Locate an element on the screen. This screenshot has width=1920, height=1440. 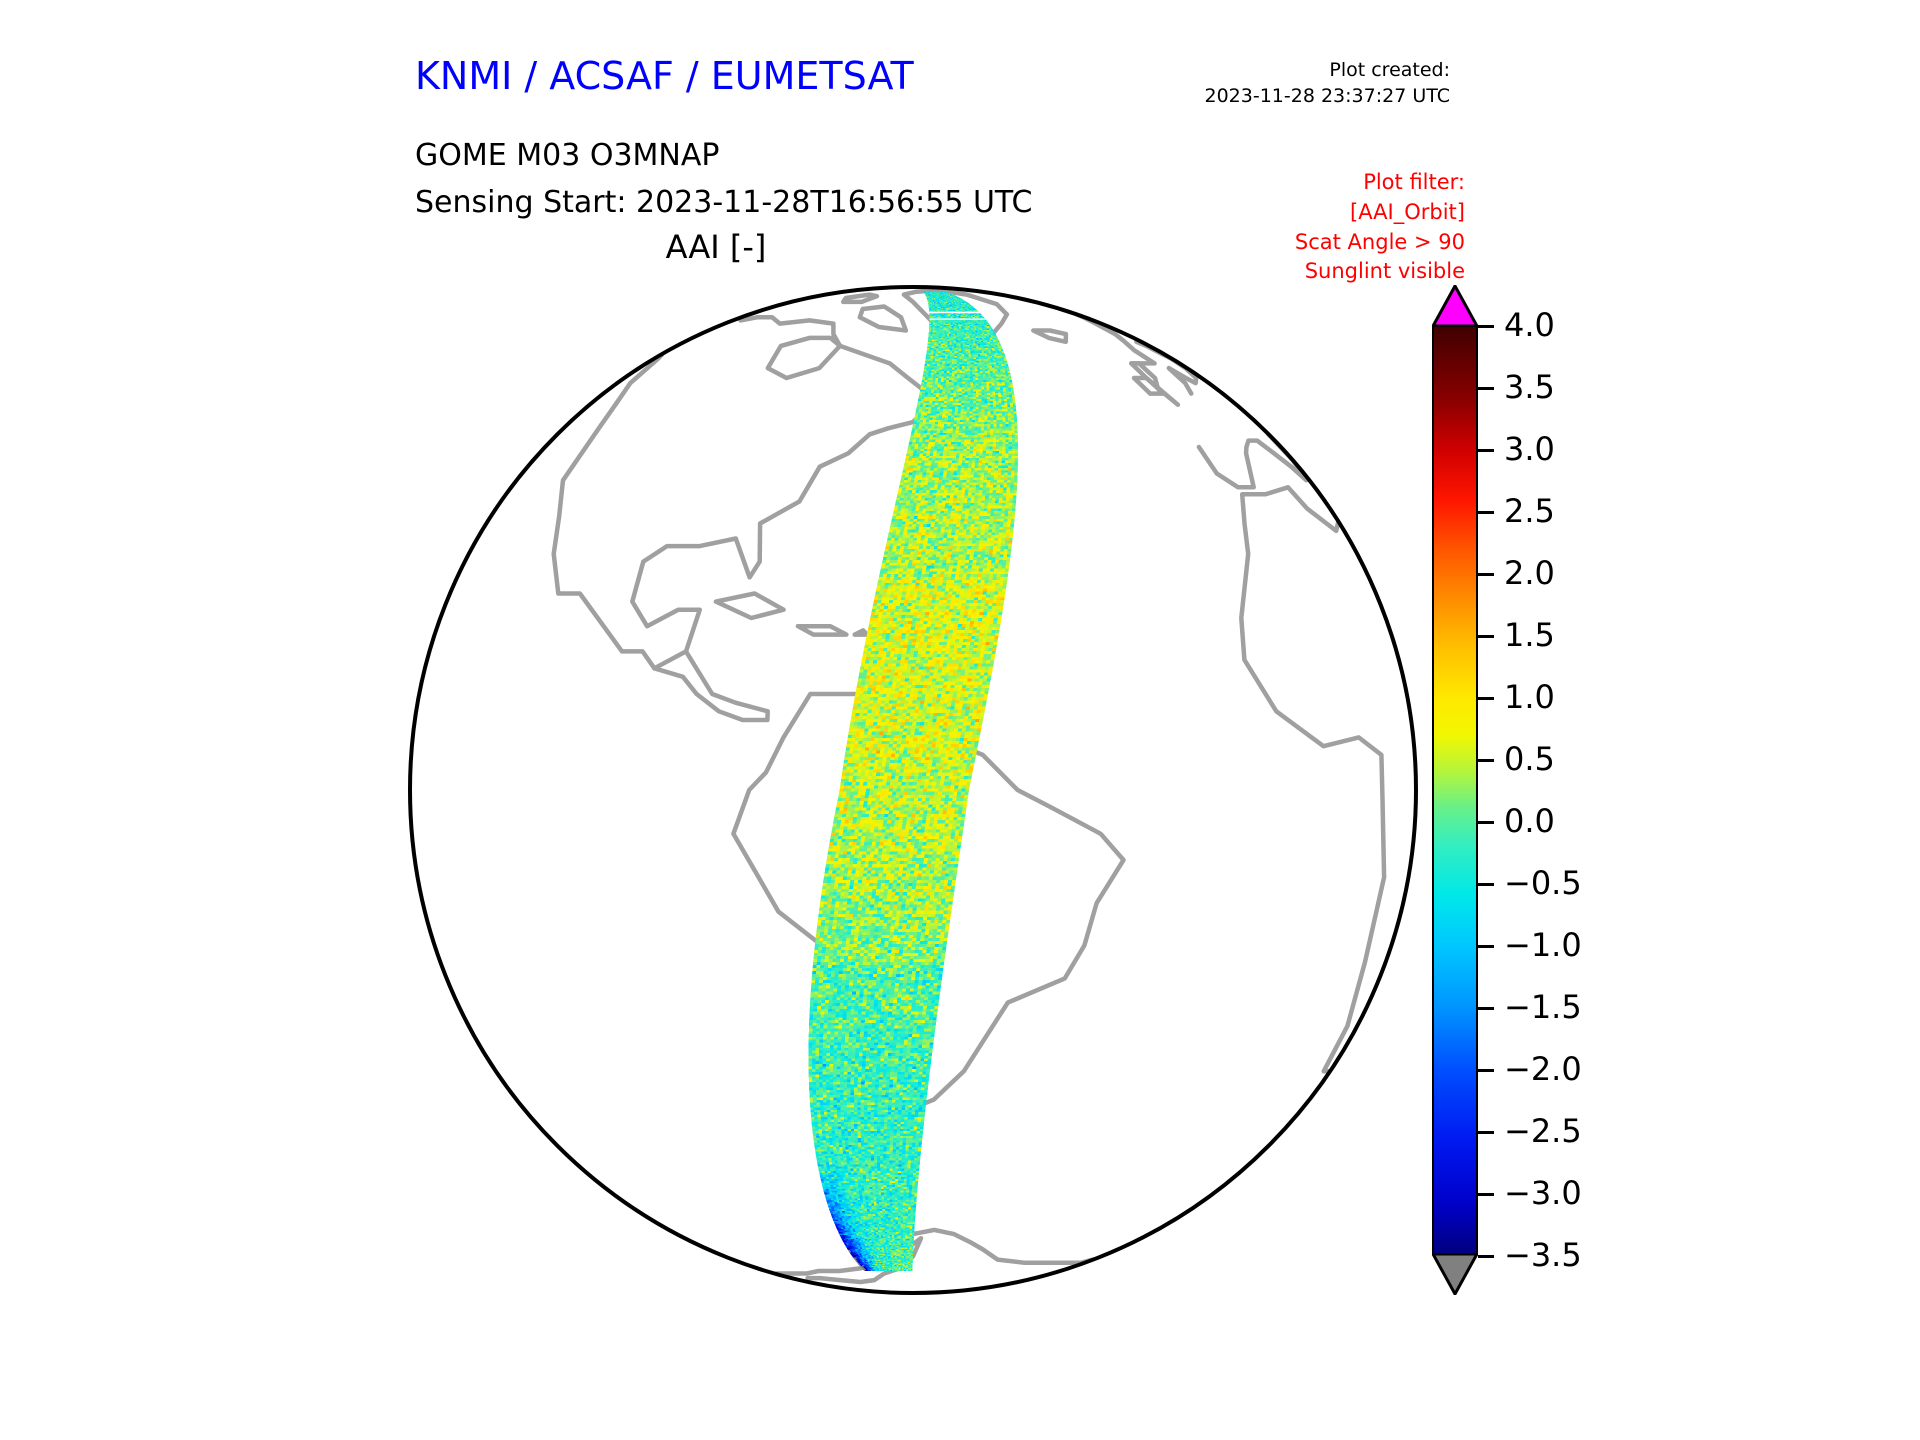
colorbar-tick-label: 1.0 is located at coordinates (1529, 697).